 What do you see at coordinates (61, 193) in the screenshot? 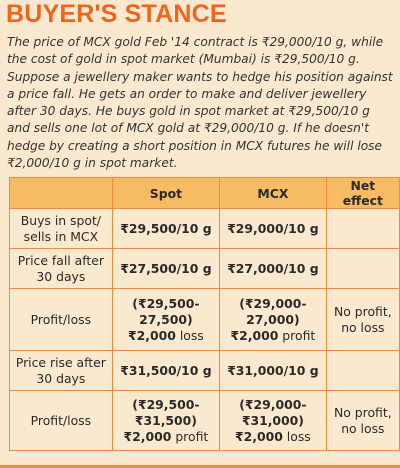
I see `header-empty` at bounding box center [61, 193].